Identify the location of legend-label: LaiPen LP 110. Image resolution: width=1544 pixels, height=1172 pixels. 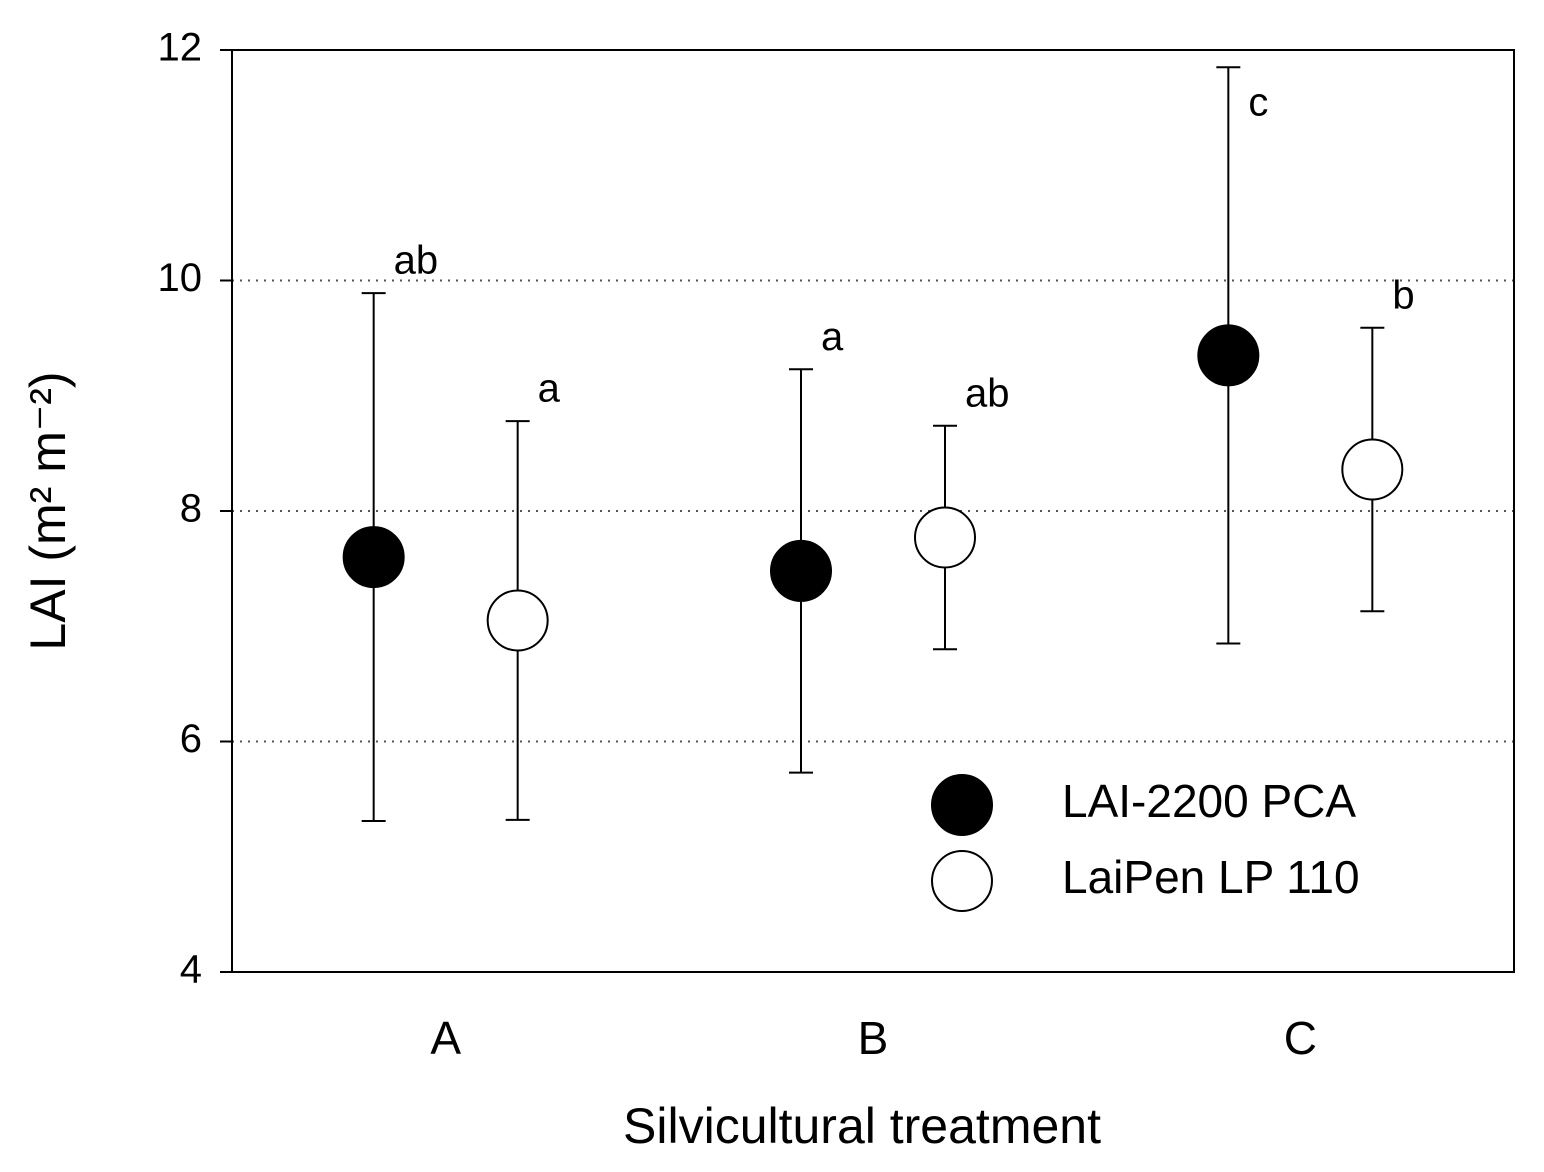
(1211, 877).